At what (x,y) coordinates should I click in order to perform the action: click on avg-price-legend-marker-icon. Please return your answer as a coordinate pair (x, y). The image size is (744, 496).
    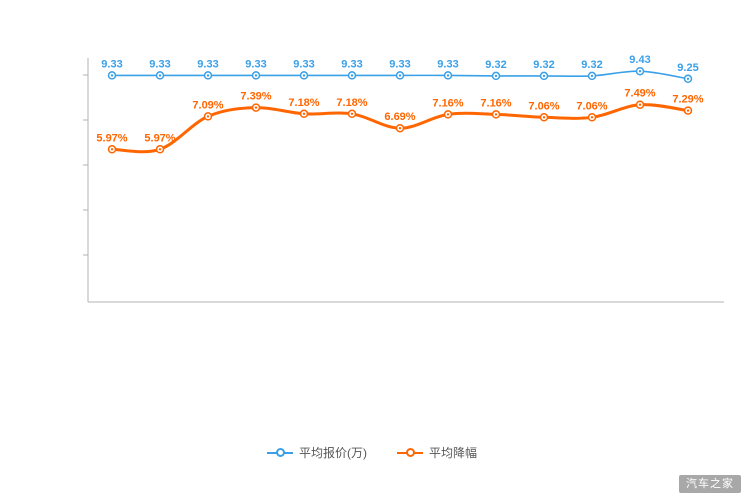
    Looking at the image, I should click on (279, 452).